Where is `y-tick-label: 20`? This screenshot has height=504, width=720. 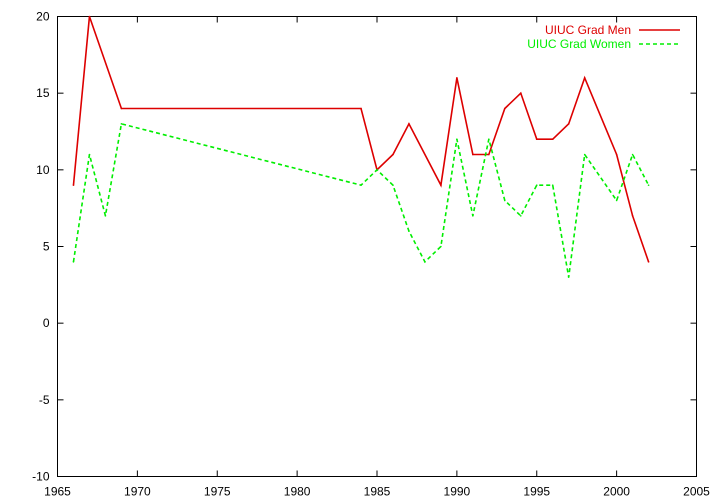
y-tick-label: 20 is located at coordinates (43, 17).